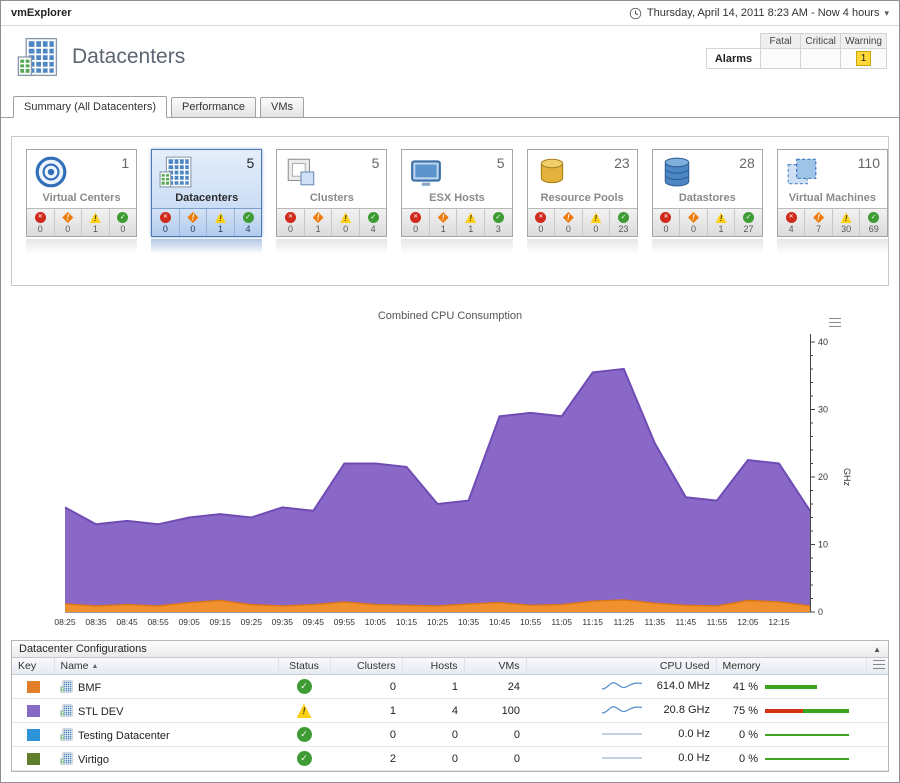 This screenshot has height=783, width=900. Describe the element at coordinates (707, 193) in the screenshot. I see `tile-datastores: 28 Datastores 0 0 1 27` at that location.